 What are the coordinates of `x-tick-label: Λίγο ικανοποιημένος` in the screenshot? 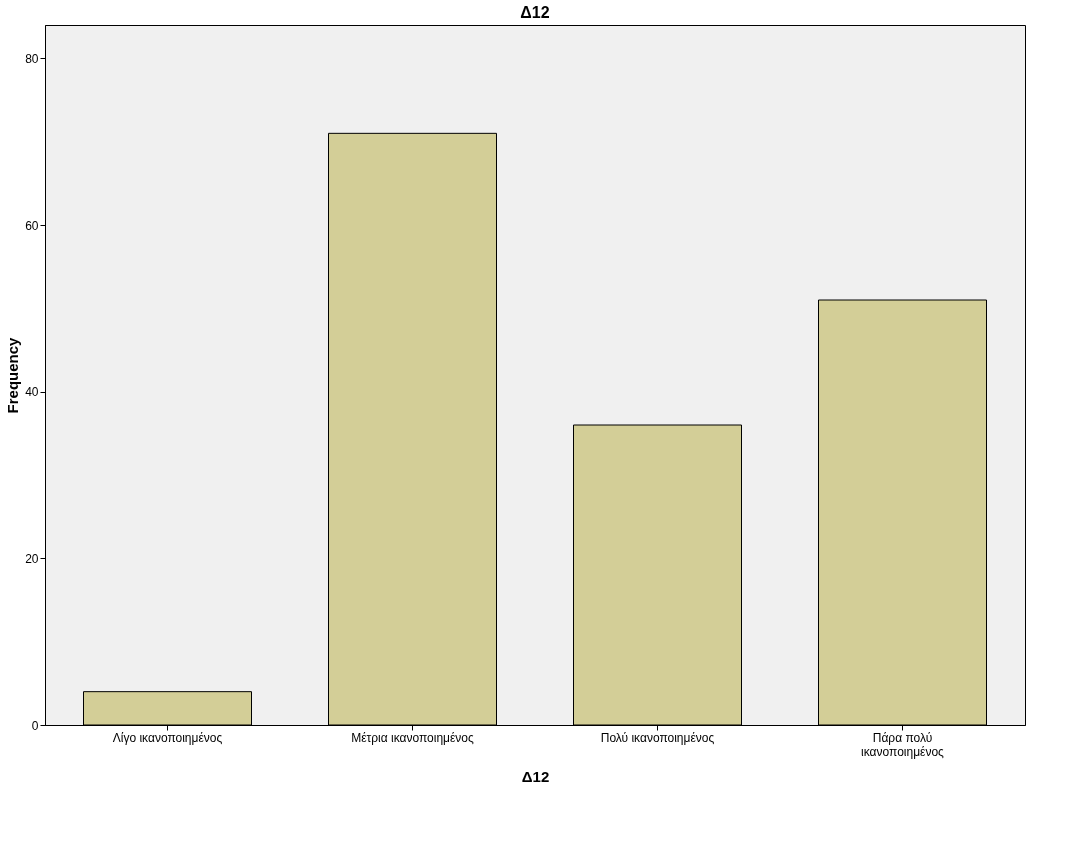 It's located at (167, 737).